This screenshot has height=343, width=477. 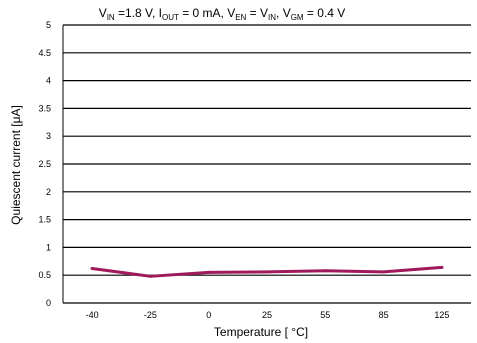 What do you see at coordinates (297, 17) in the screenshot?
I see `chart-title-part: GM` at bounding box center [297, 17].